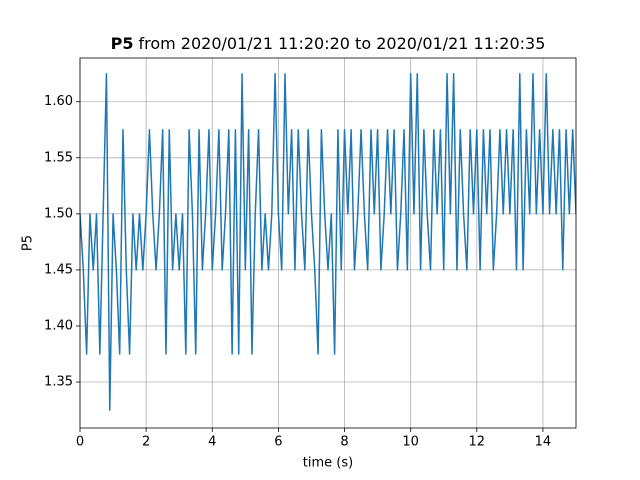 The height and width of the screenshot is (480, 640). Describe the element at coordinates (278, 442) in the screenshot. I see `x-tick-label: 6` at that location.